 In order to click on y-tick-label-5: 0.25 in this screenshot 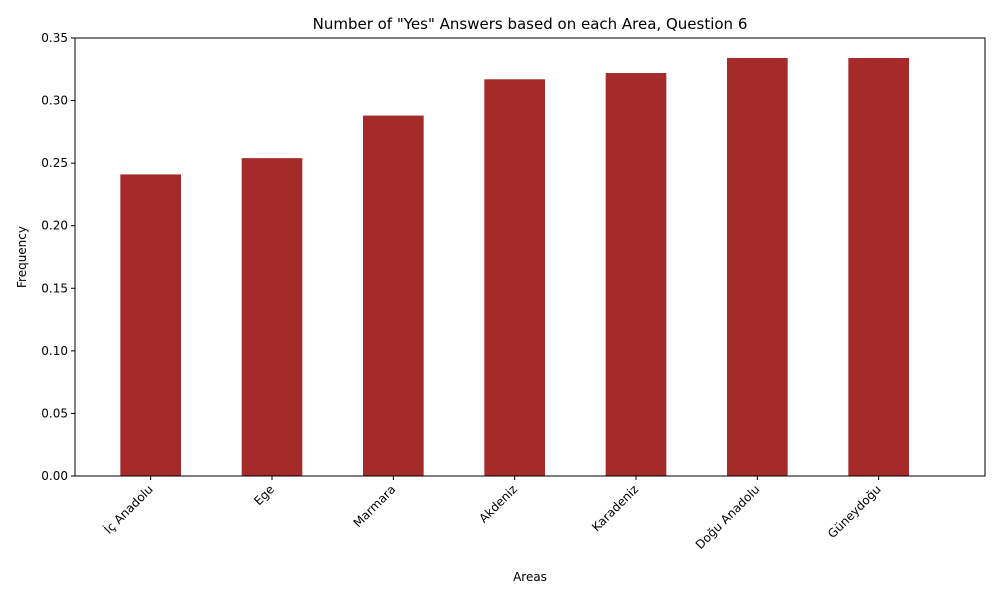, I will do `click(54, 163)`.